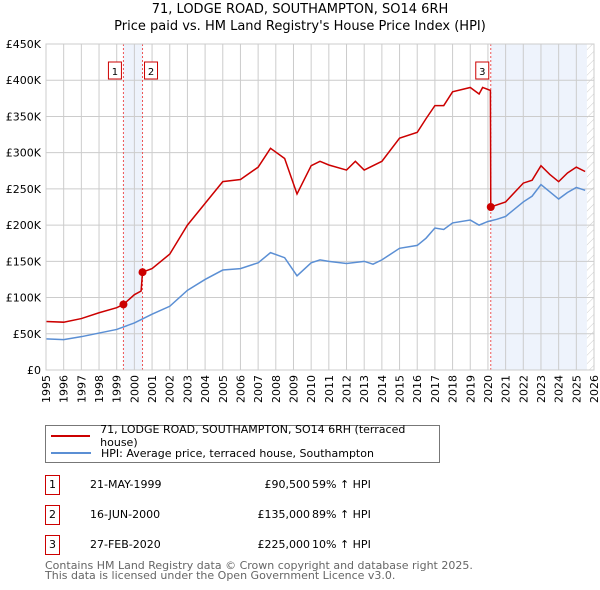 The image size is (600, 590). Describe the element at coordinates (329, 389) in the screenshot. I see `x-tick-label: 2011` at that location.